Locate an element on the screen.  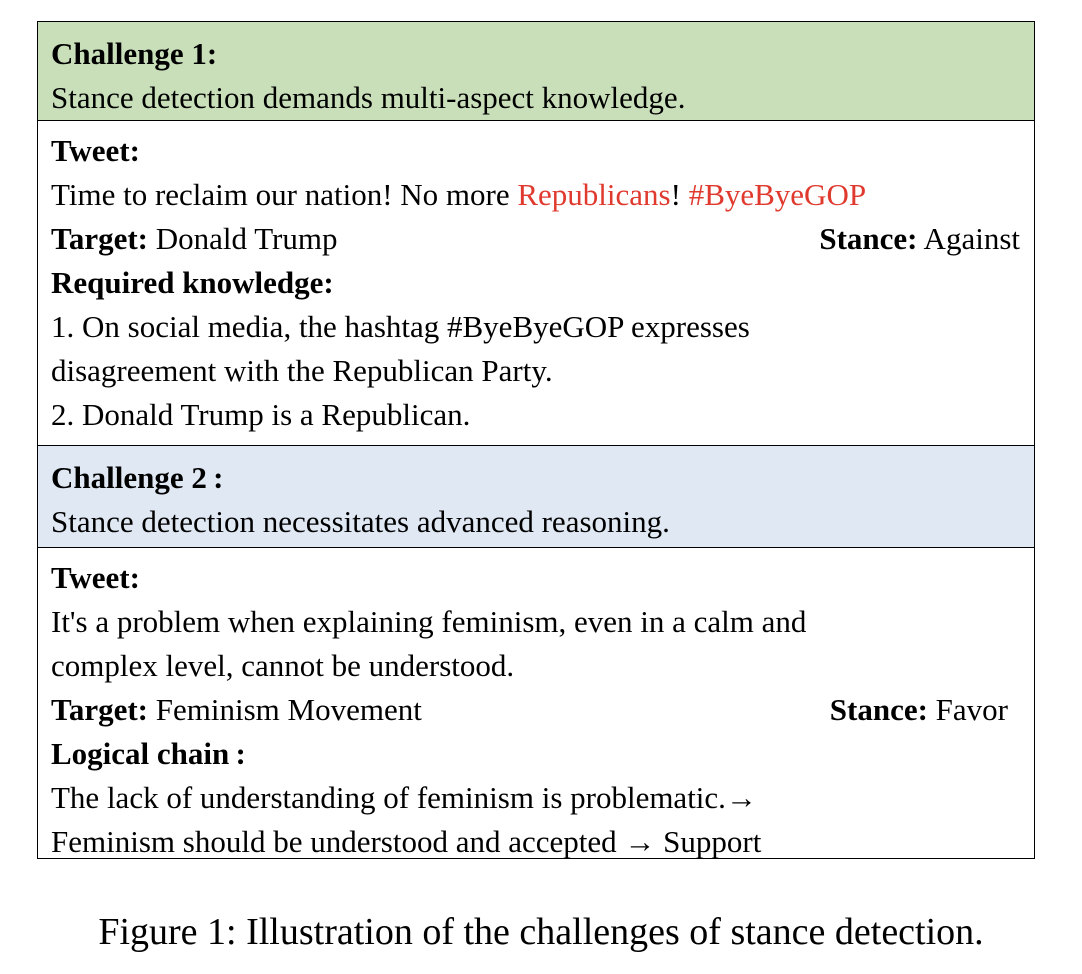
tweet-highlight-hashtag: #ByeByeGOP is located at coordinates (777, 194).